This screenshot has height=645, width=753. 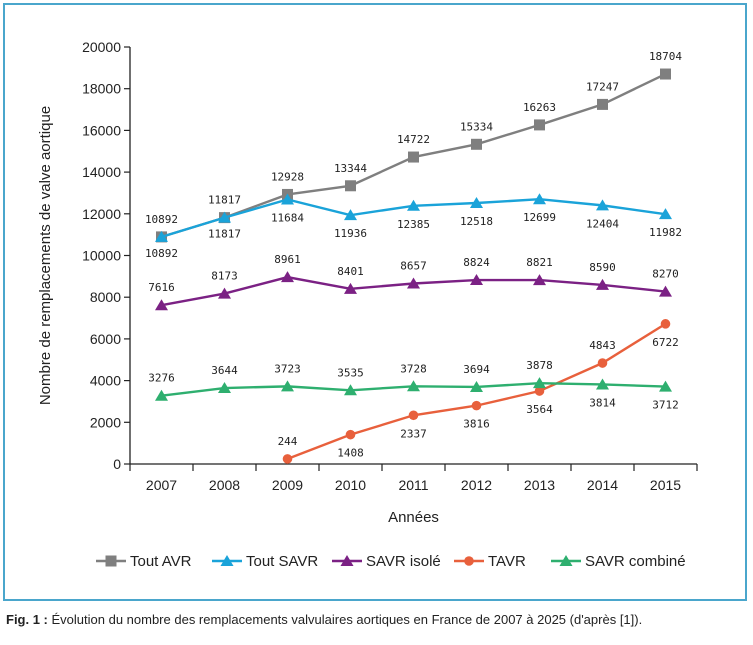 What do you see at coordinates (413, 485) in the screenshot?
I see `x-tick-label: 2011` at bounding box center [413, 485].